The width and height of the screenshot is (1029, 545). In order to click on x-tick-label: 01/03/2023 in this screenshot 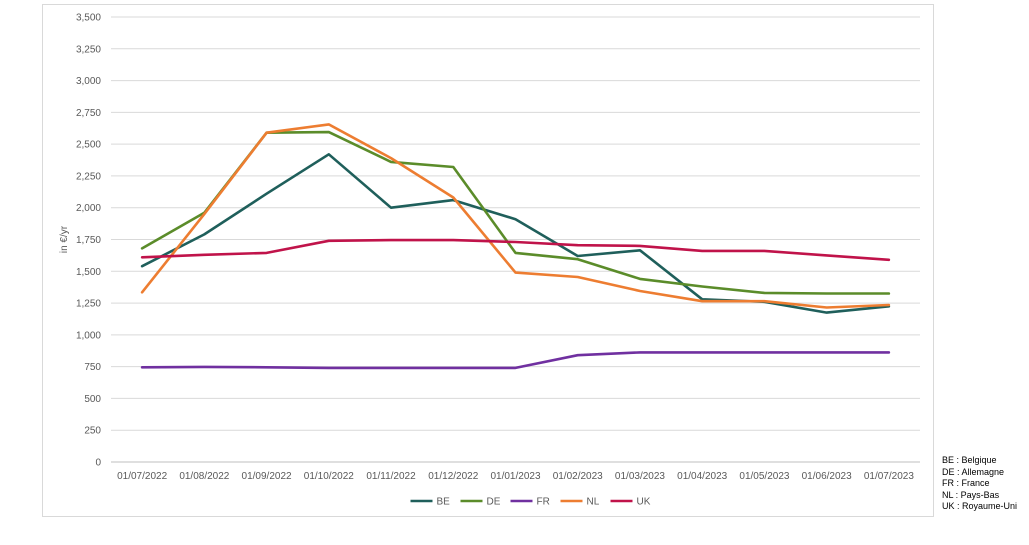, I will do `click(640, 476)`.